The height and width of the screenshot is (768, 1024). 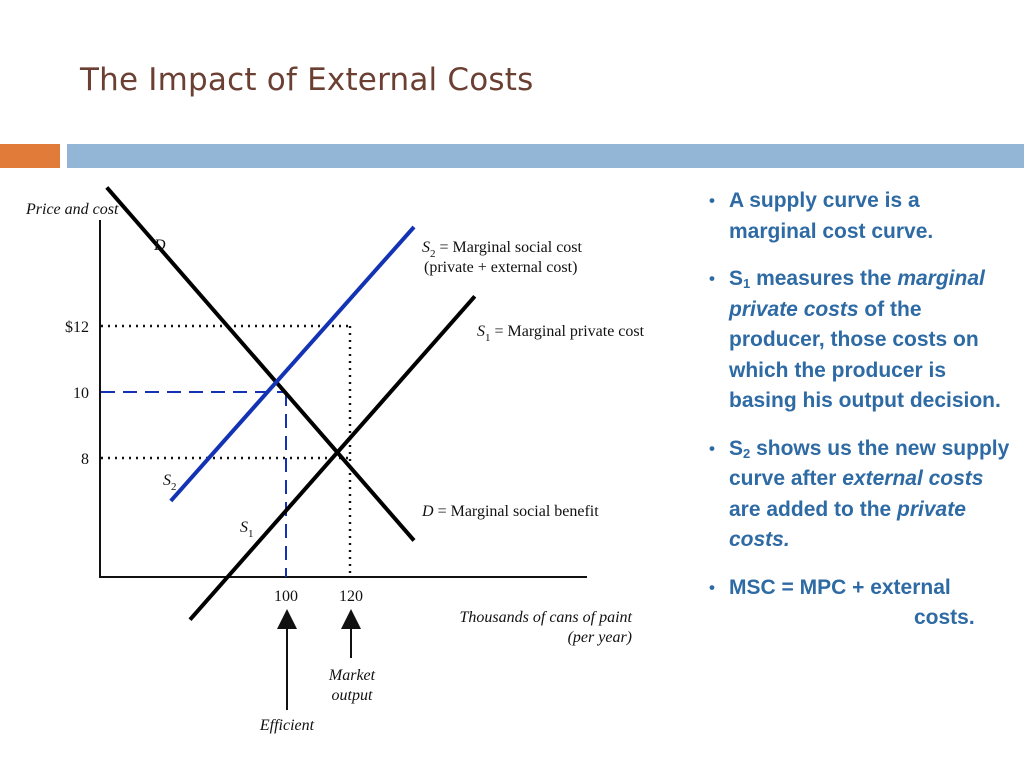 I want to click on supply-curve-s2, so click(x=292, y=364).